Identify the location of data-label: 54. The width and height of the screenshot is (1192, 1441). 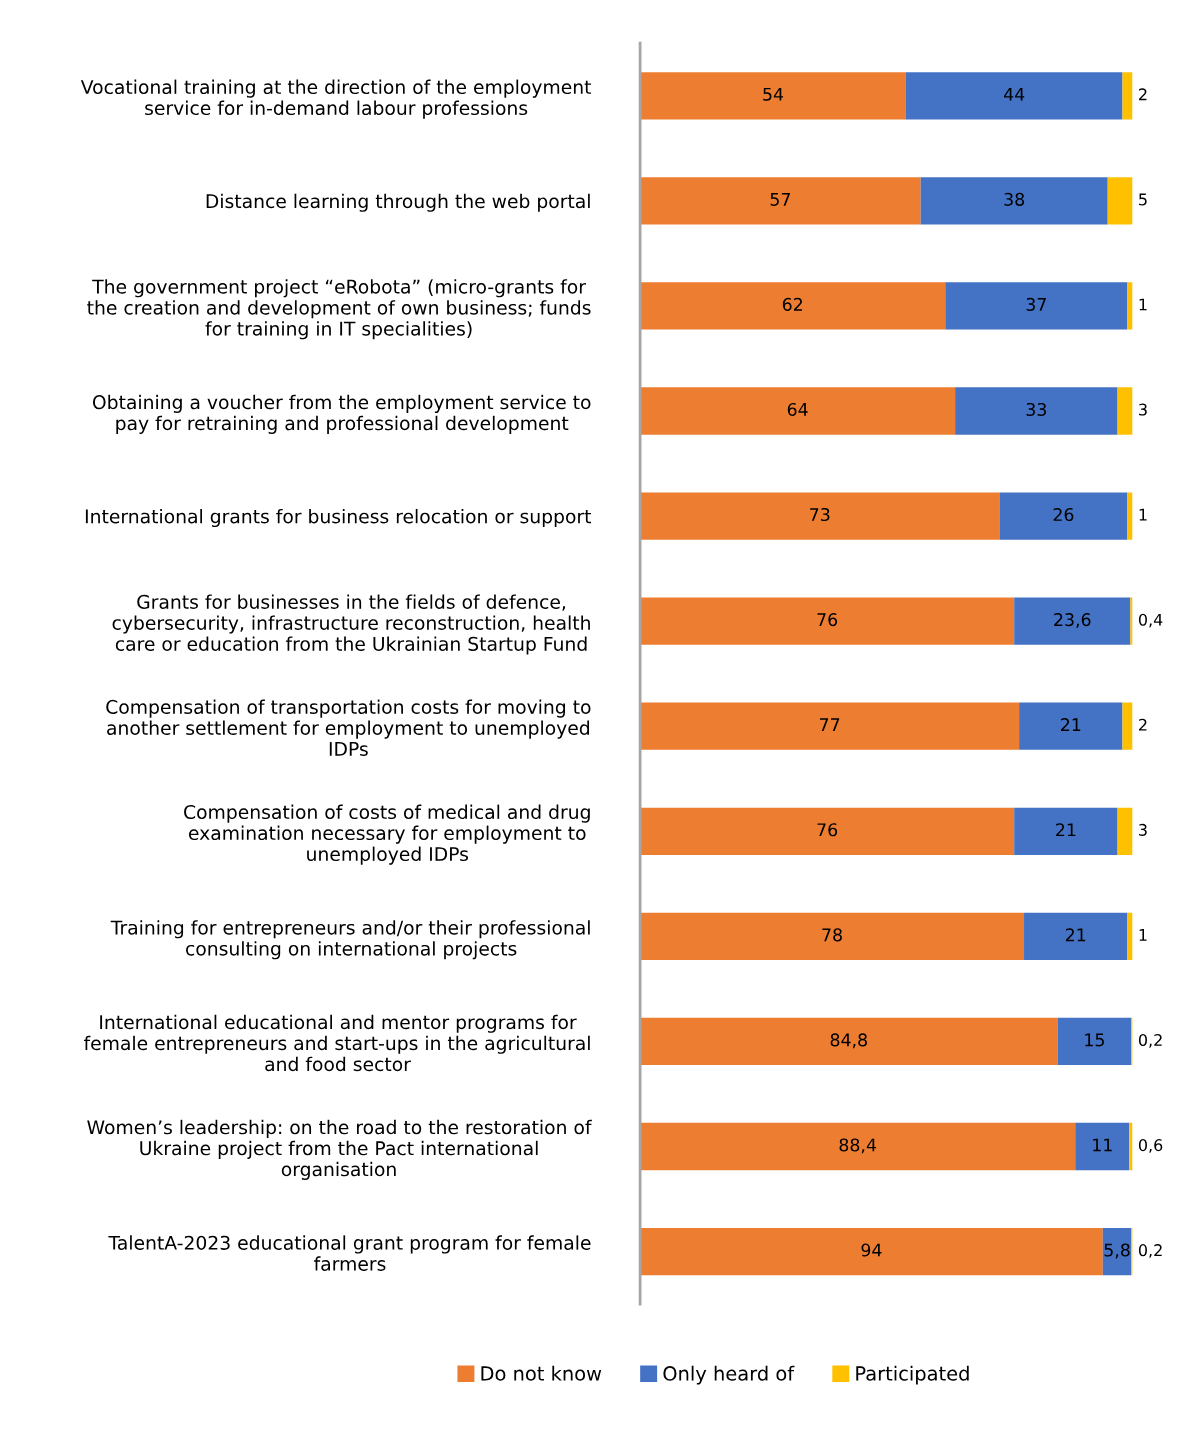
(773, 94).